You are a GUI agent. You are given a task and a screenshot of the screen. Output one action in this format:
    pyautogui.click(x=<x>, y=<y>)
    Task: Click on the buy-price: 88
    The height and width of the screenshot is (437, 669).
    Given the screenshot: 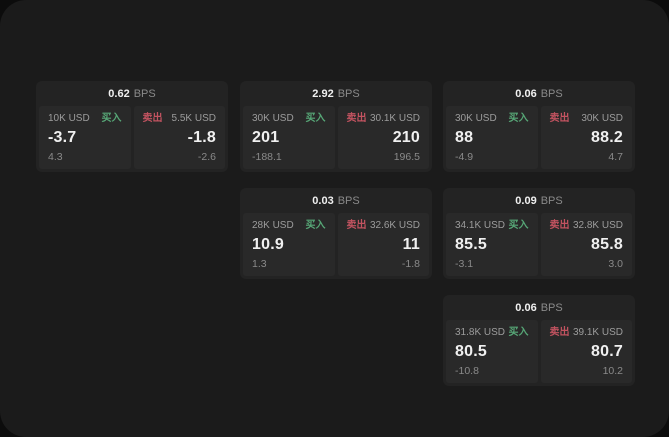 What is the action you would take?
    pyautogui.click(x=464, y=137)
    